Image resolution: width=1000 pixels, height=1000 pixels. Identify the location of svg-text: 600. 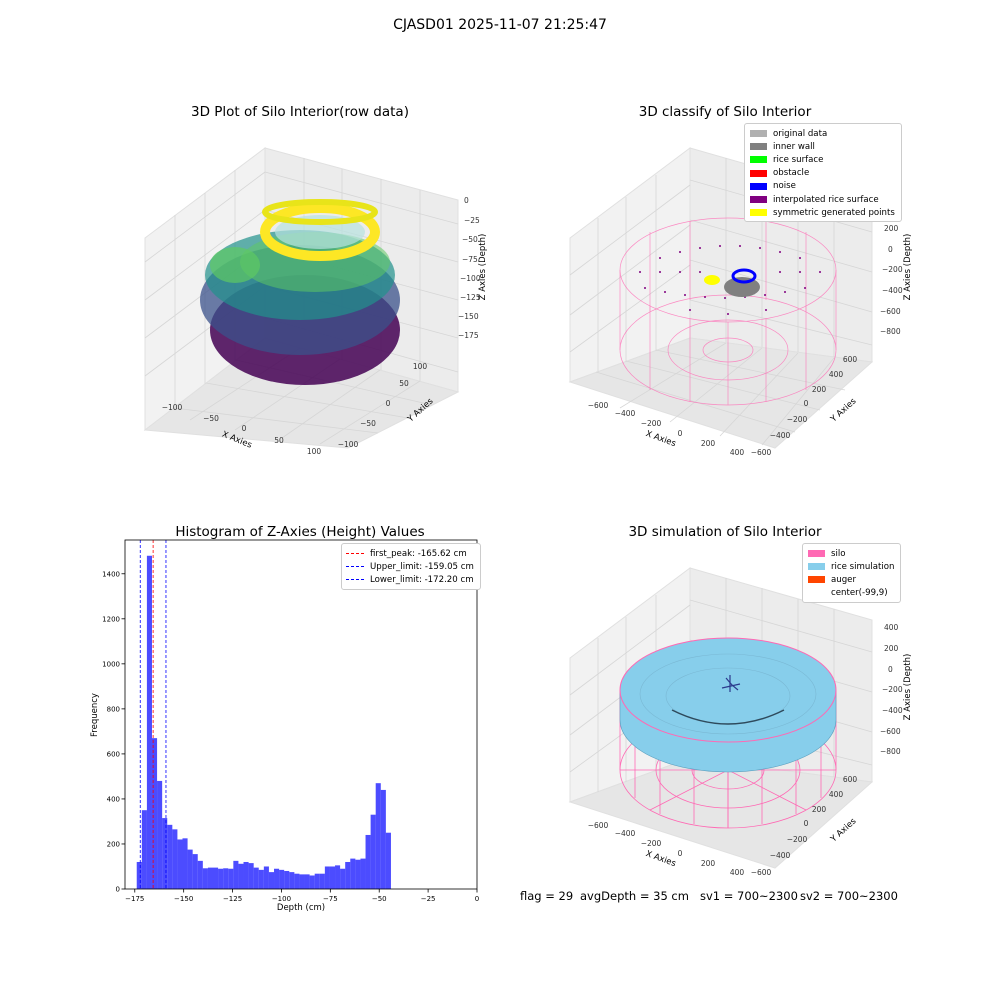
(850, 359).